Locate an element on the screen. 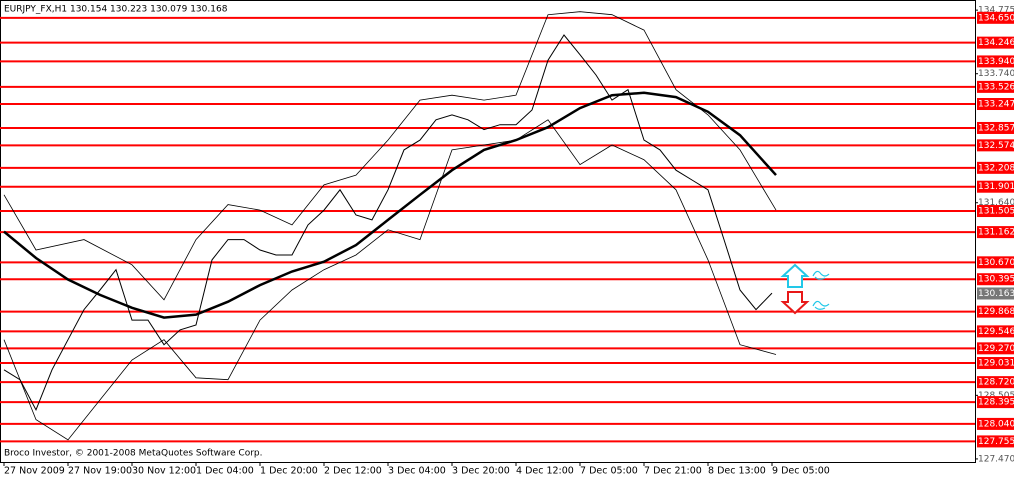  level-label: 128.720 is located at coordinates (996, 383).